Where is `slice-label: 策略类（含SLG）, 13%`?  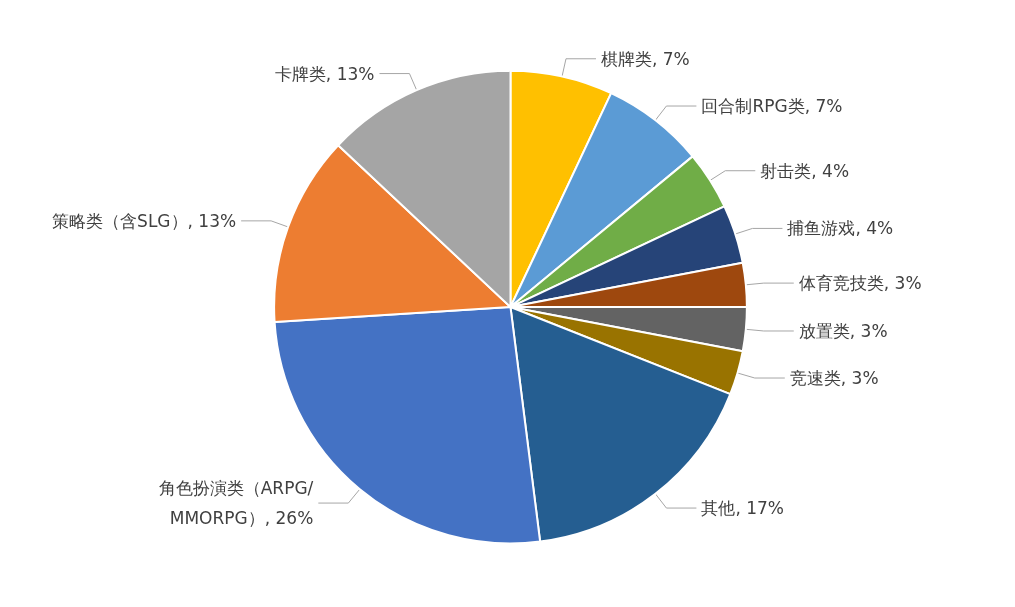 slice-label: 策略类（含SLG）, 13% is located at coordinates (144, 220).